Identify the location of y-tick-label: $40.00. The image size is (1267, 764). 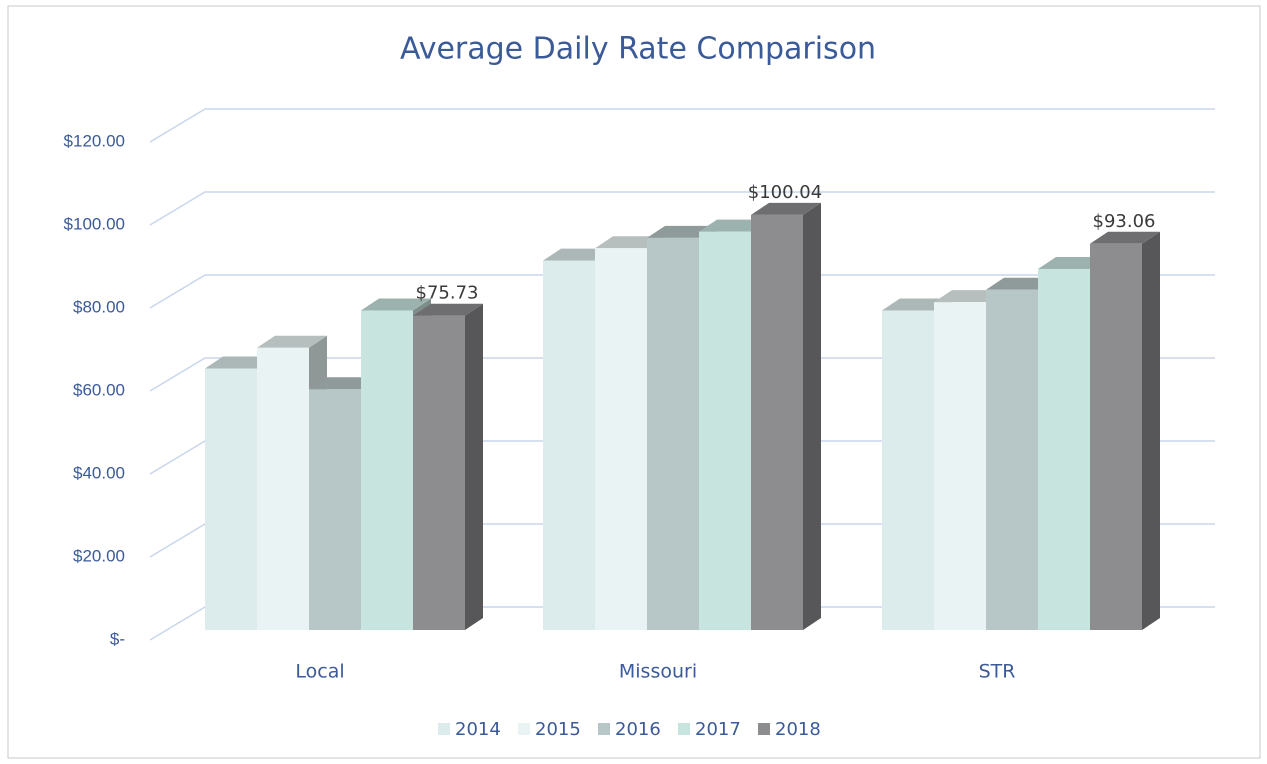
(99, 472).